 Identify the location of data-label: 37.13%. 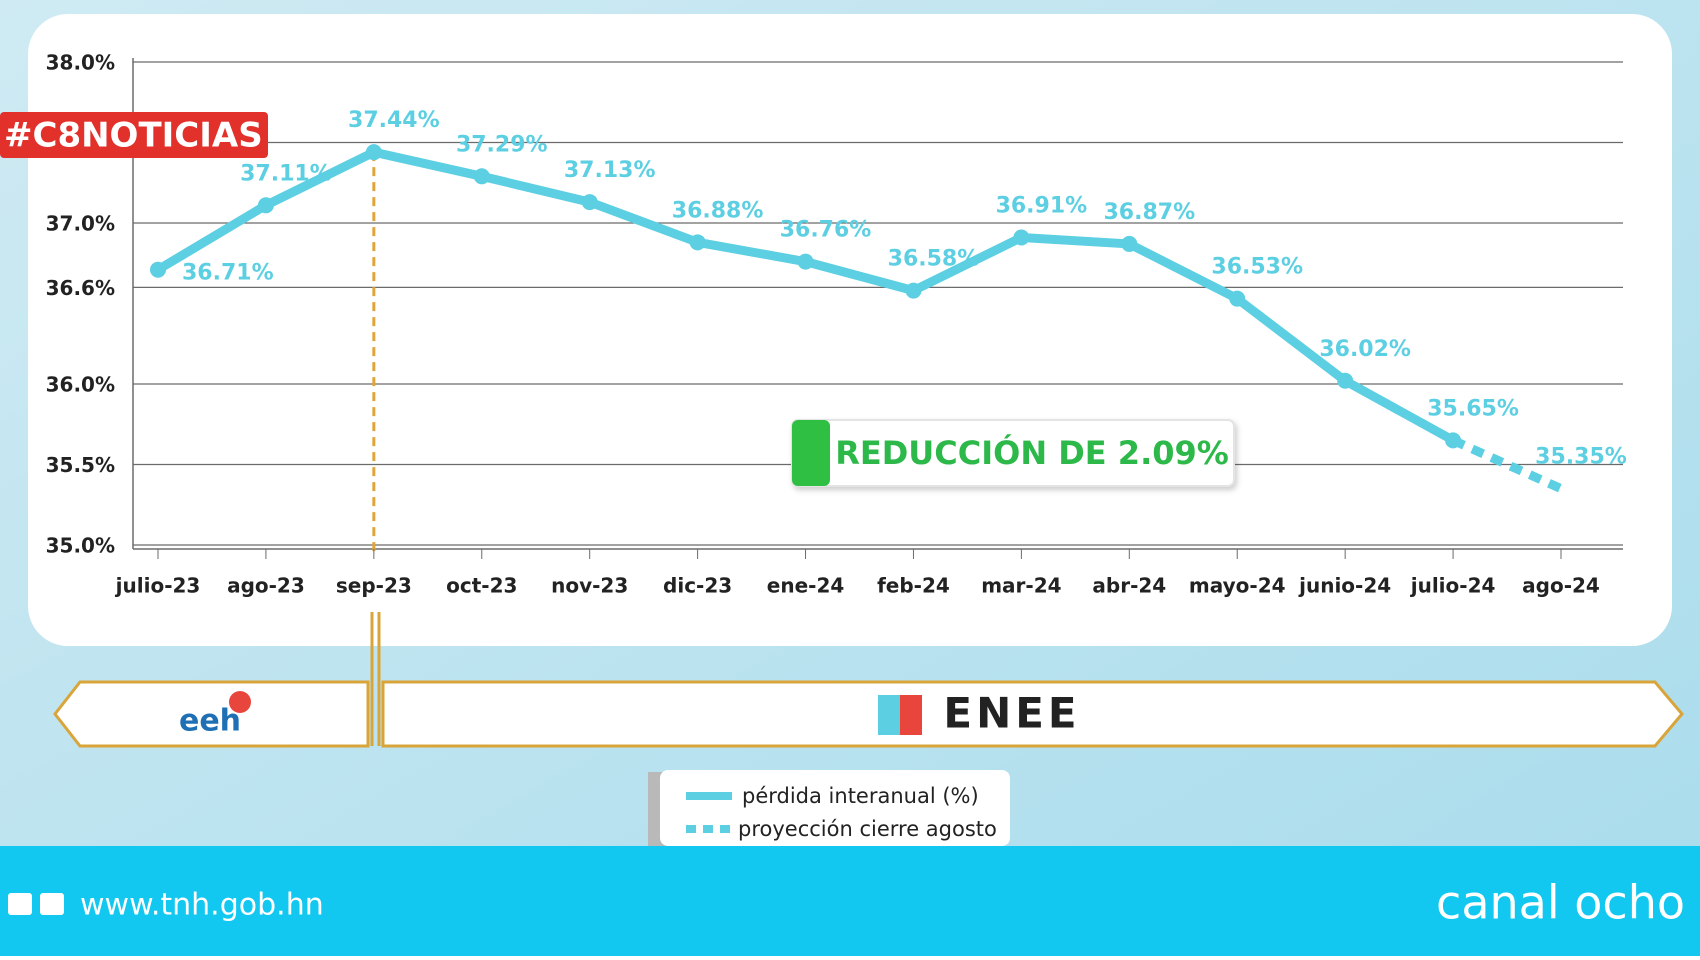
(610, 170).